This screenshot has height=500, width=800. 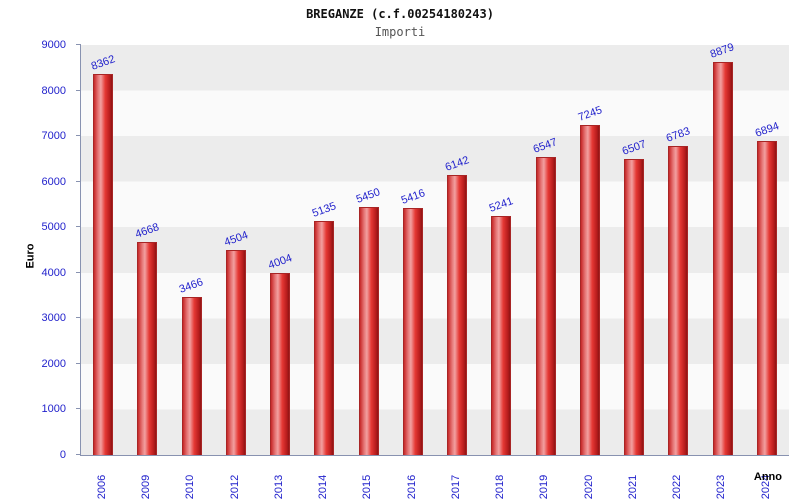 I want to click on x-tick-label: 2016, so click(x=411, y=487).